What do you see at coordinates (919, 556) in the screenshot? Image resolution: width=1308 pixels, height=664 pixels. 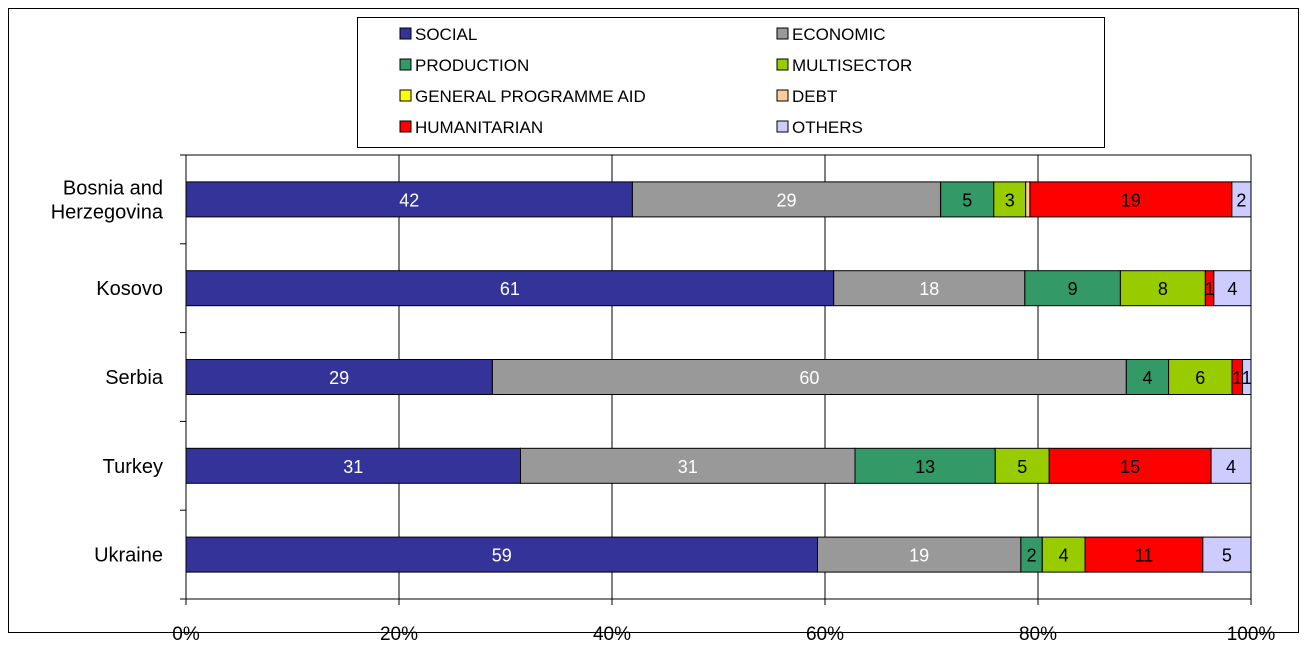 I see `data-label-economic: 19` at bounding box center [919, 556].